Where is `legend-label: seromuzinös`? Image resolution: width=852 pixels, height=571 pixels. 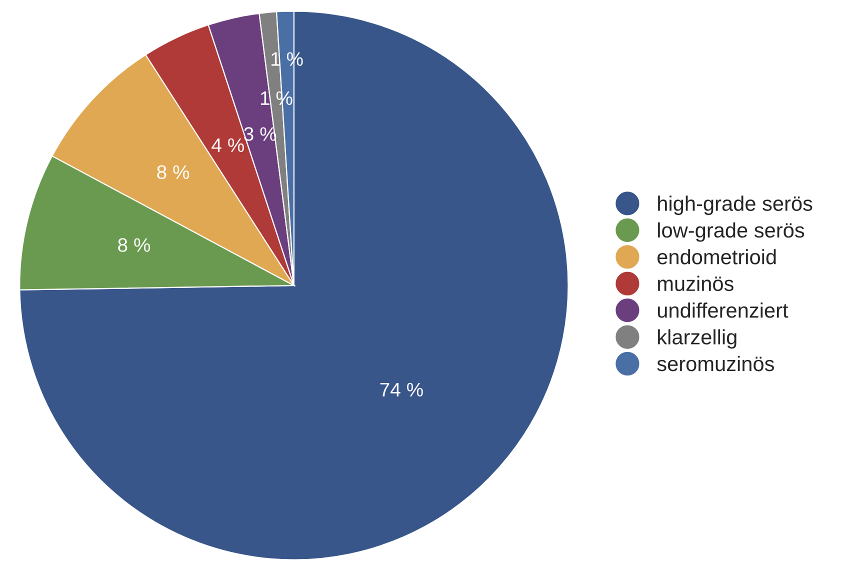
legend-label: seromuzinös is located at coordinates (715, 364).